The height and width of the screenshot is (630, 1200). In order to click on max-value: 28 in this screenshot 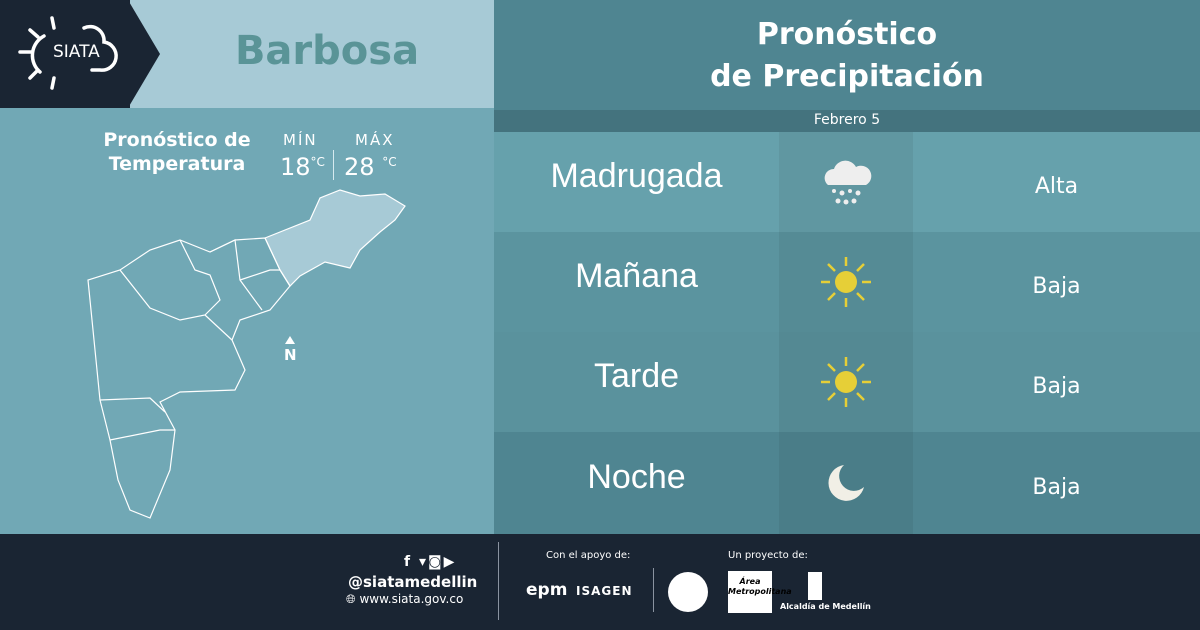, I will do `click(359, 167)`.